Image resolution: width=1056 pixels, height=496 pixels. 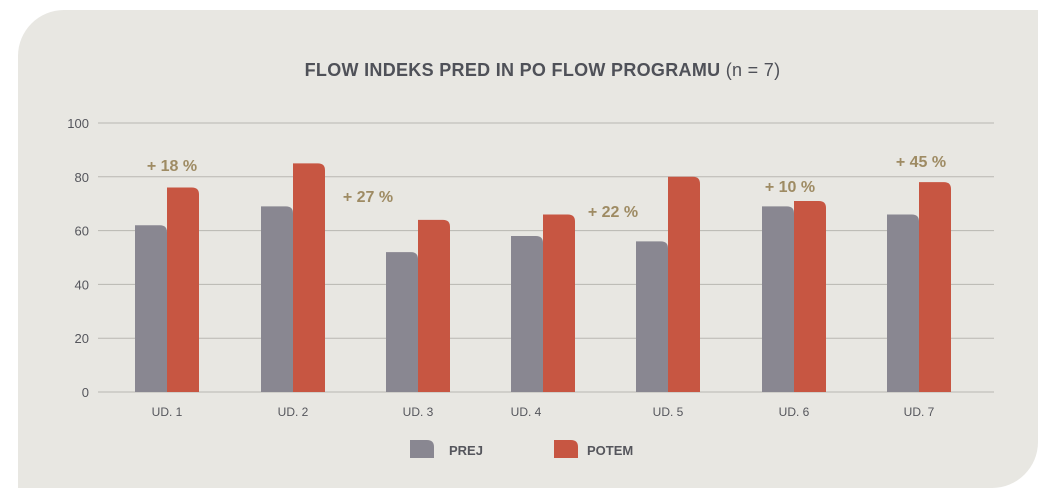 What do you see at coordinates (684, 284) in the screenshot?
I see `bar-potem-ud5` at bounding box center [684, 284].